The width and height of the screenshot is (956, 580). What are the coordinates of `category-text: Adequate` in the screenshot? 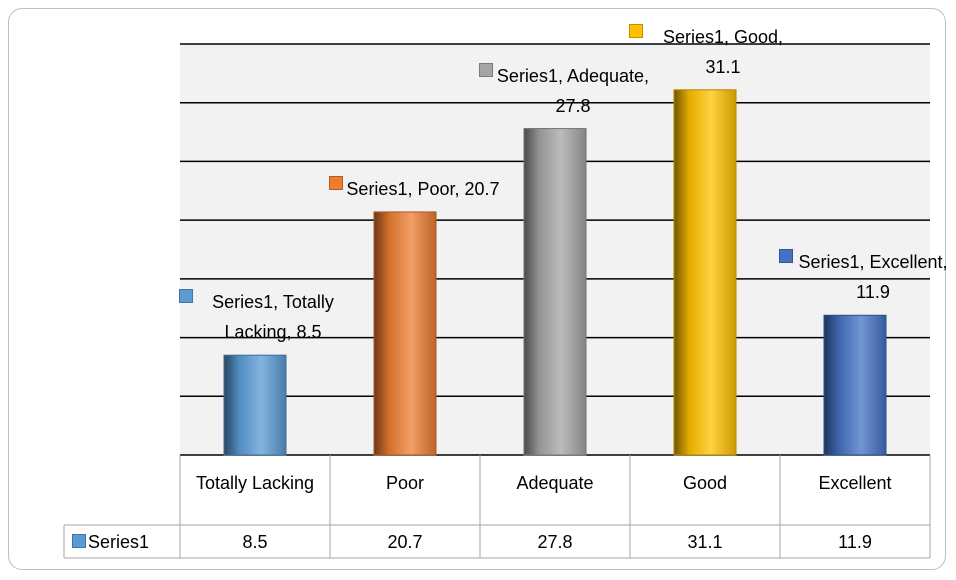 It's located at (555, 483).